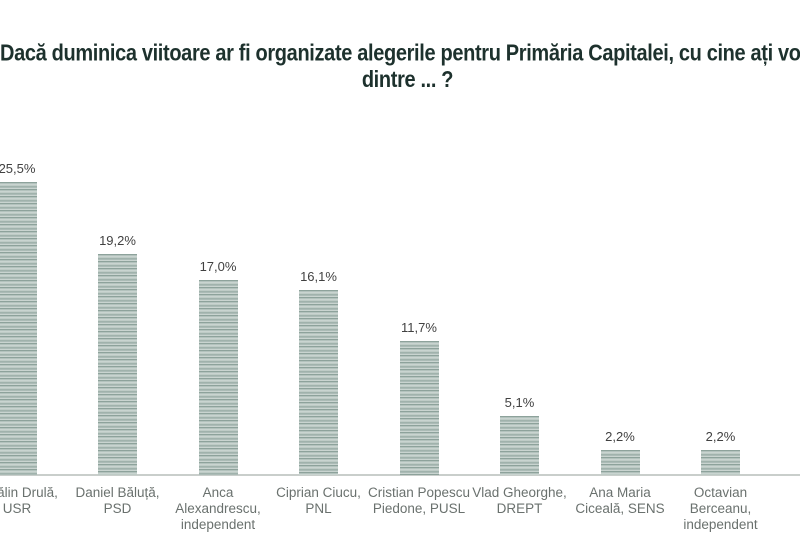 This screenshot has width=800, height=534. I want to click on chart-title-line-2: dintre ... ?, so click(407, 80).